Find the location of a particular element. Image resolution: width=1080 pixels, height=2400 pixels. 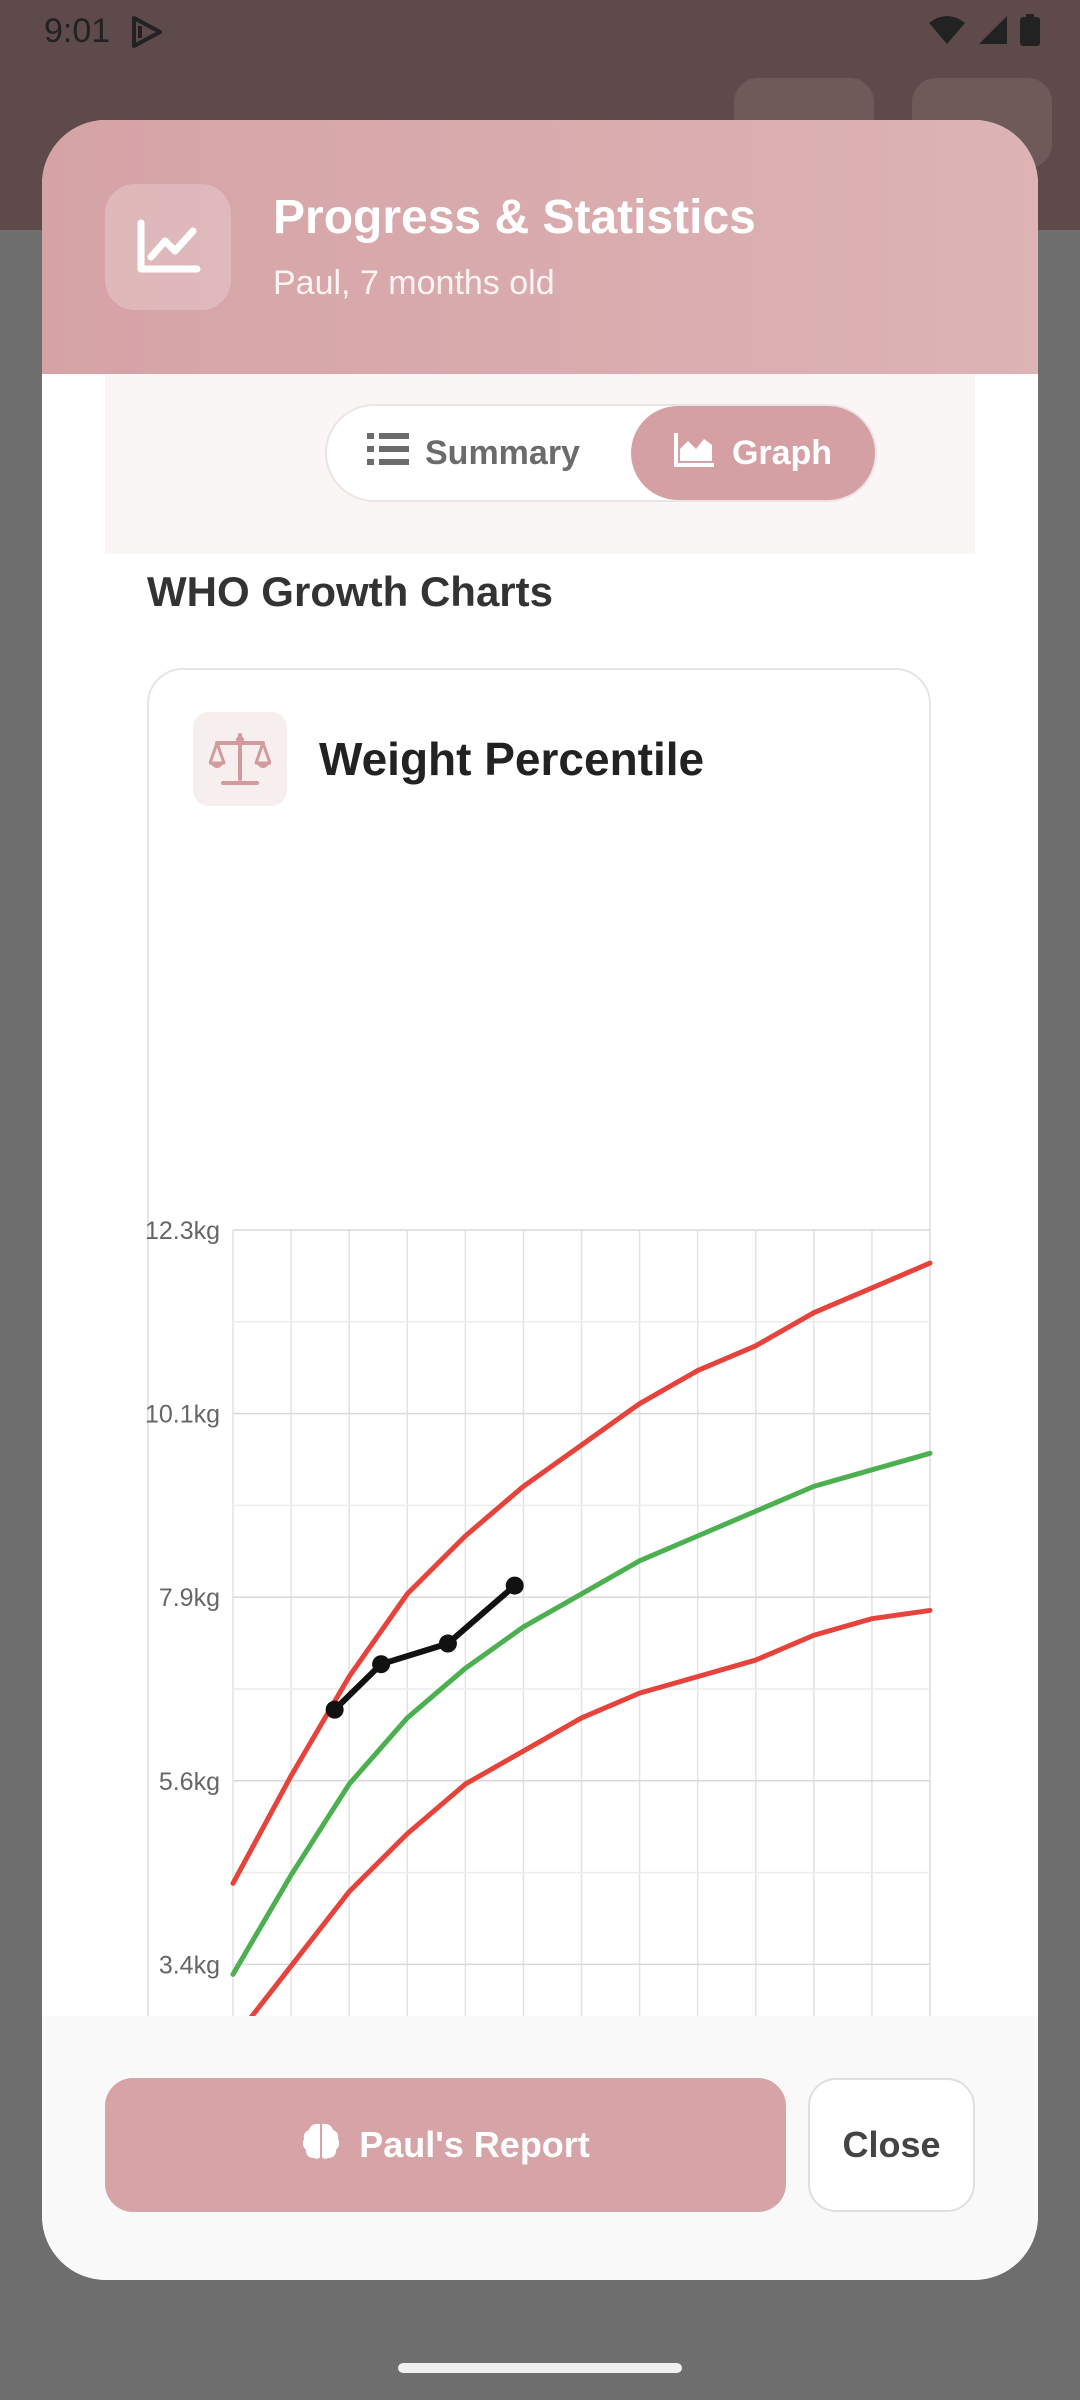

view-toggle-bar: Summary Graph is located at coordinates (540, 464).